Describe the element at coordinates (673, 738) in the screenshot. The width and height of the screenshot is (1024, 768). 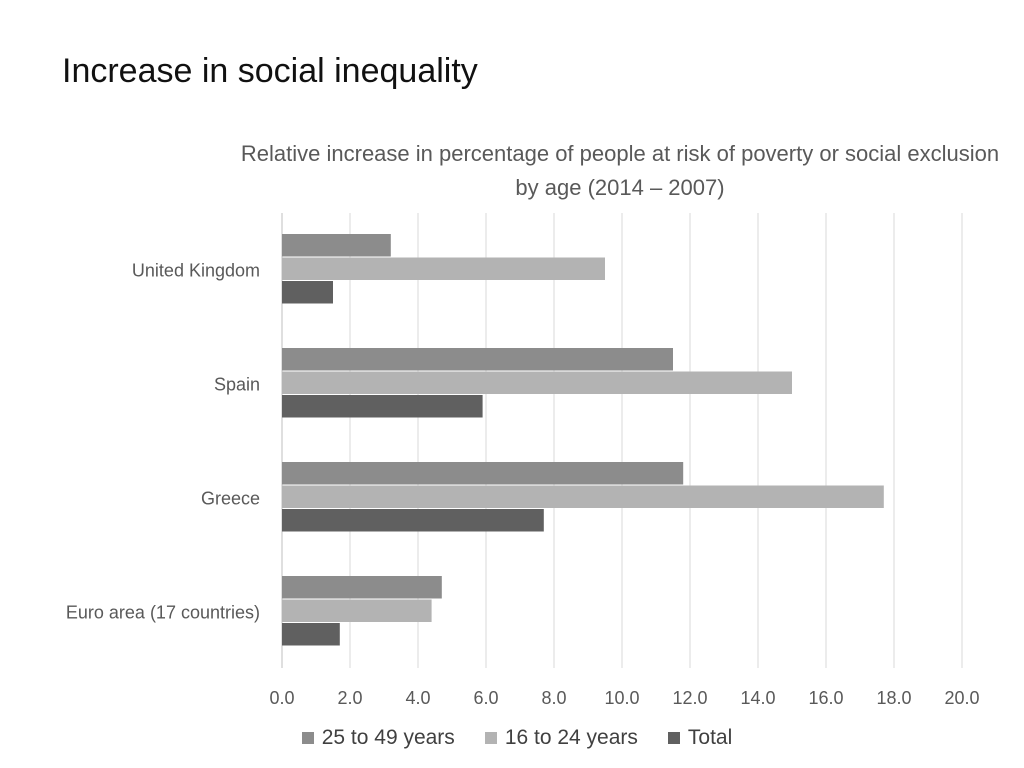
I see `legend-swatch-total` at that location.